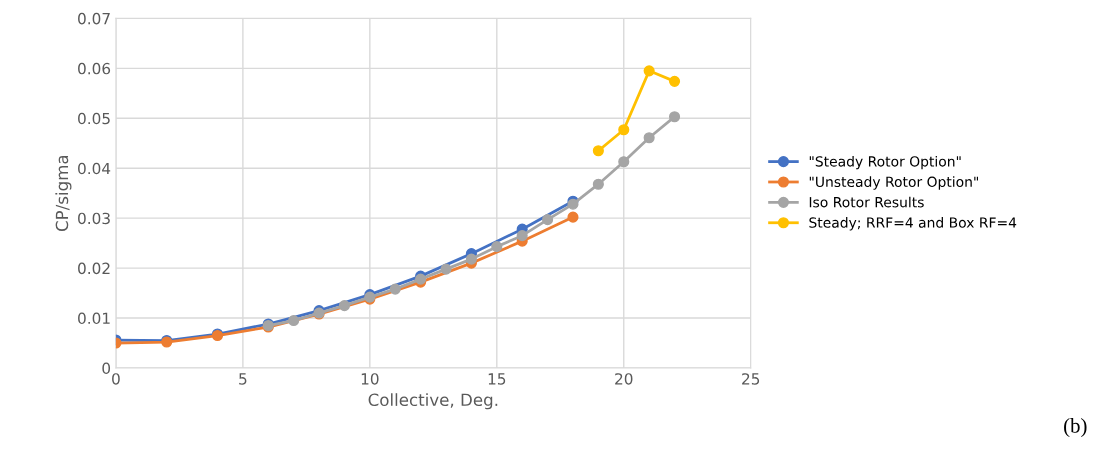  Describe the element at coordinates (94, 18) in the screenshot. I see `y-tick-label: 0.07` at that location.